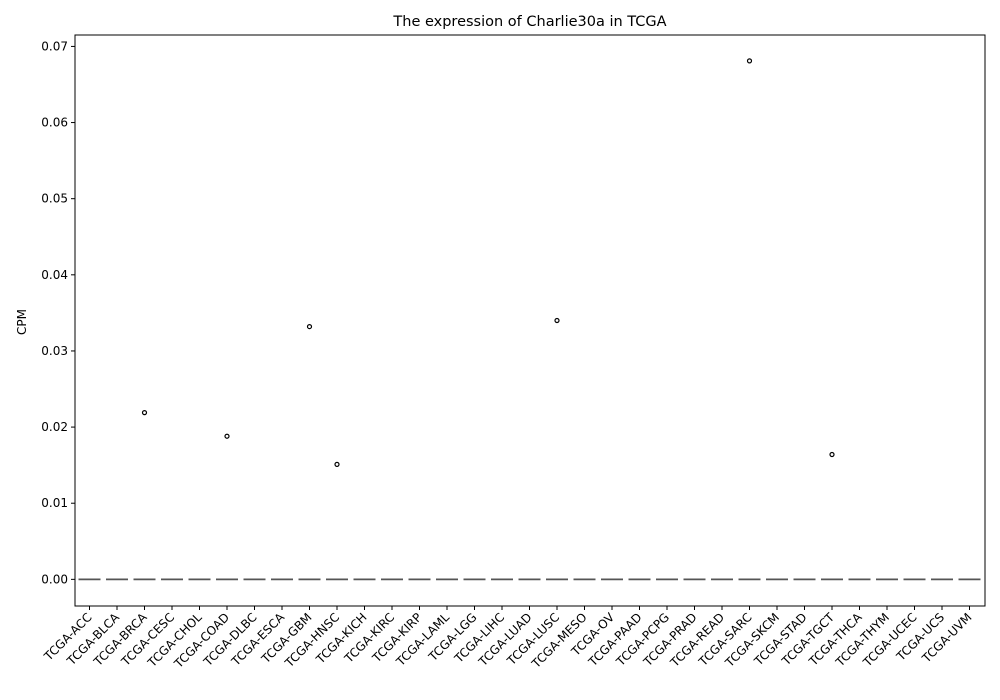 The width and height of the screenshot is (1000, 700). Describe the element at coordinates (529, 22) in the screenshot. I see `chart-title: The expression of Charlie30a in TCGA` at that location.